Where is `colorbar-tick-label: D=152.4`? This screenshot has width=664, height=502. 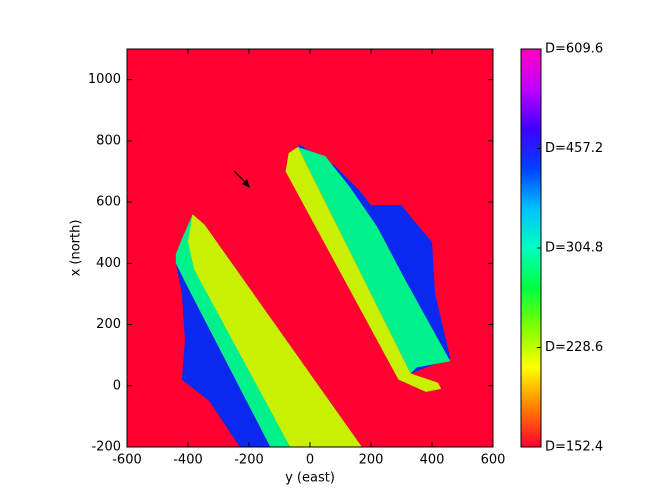
colorbar-tick-label: D=152.4 is located at coordinates (574, 447).